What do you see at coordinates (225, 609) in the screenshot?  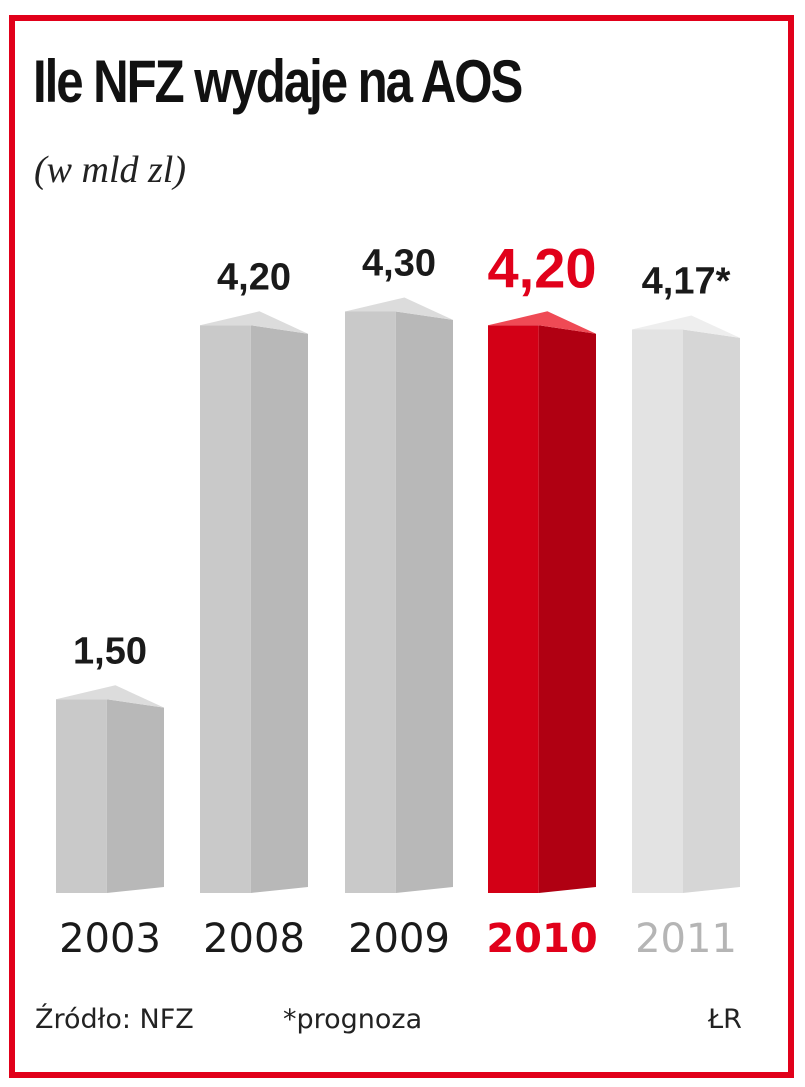 I see `bar-front-2008` at bounding box center [225, 609].